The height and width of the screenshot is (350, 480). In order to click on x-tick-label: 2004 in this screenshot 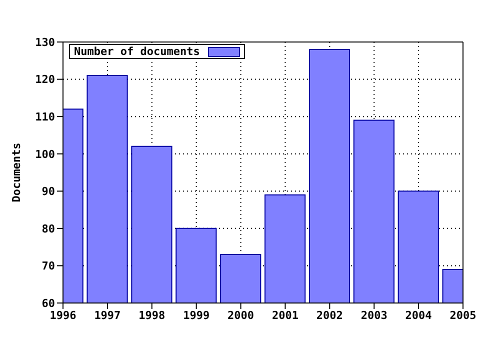, I will do `click(418, 315)`.